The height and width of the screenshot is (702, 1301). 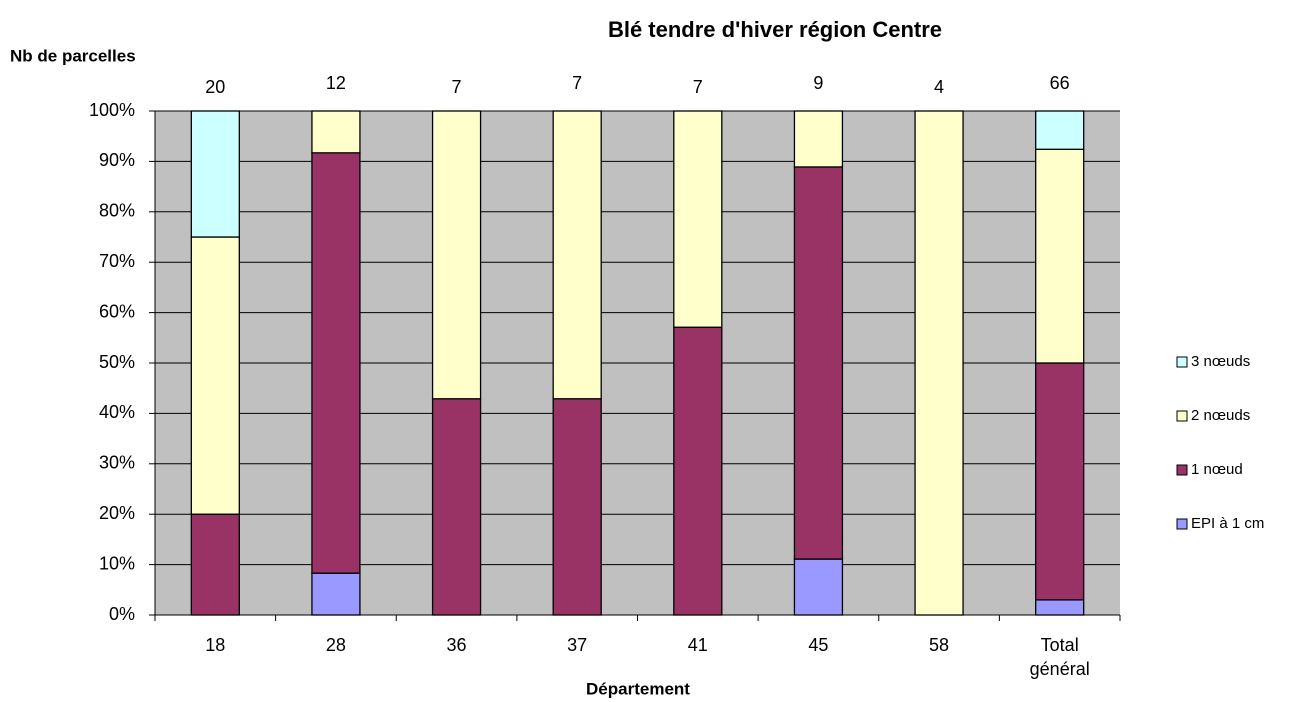 What do you see at coordinates (1220, 361) in the screenshot?
I see `legend-label: 3 nœuds` at bounding box center [1220, 361].